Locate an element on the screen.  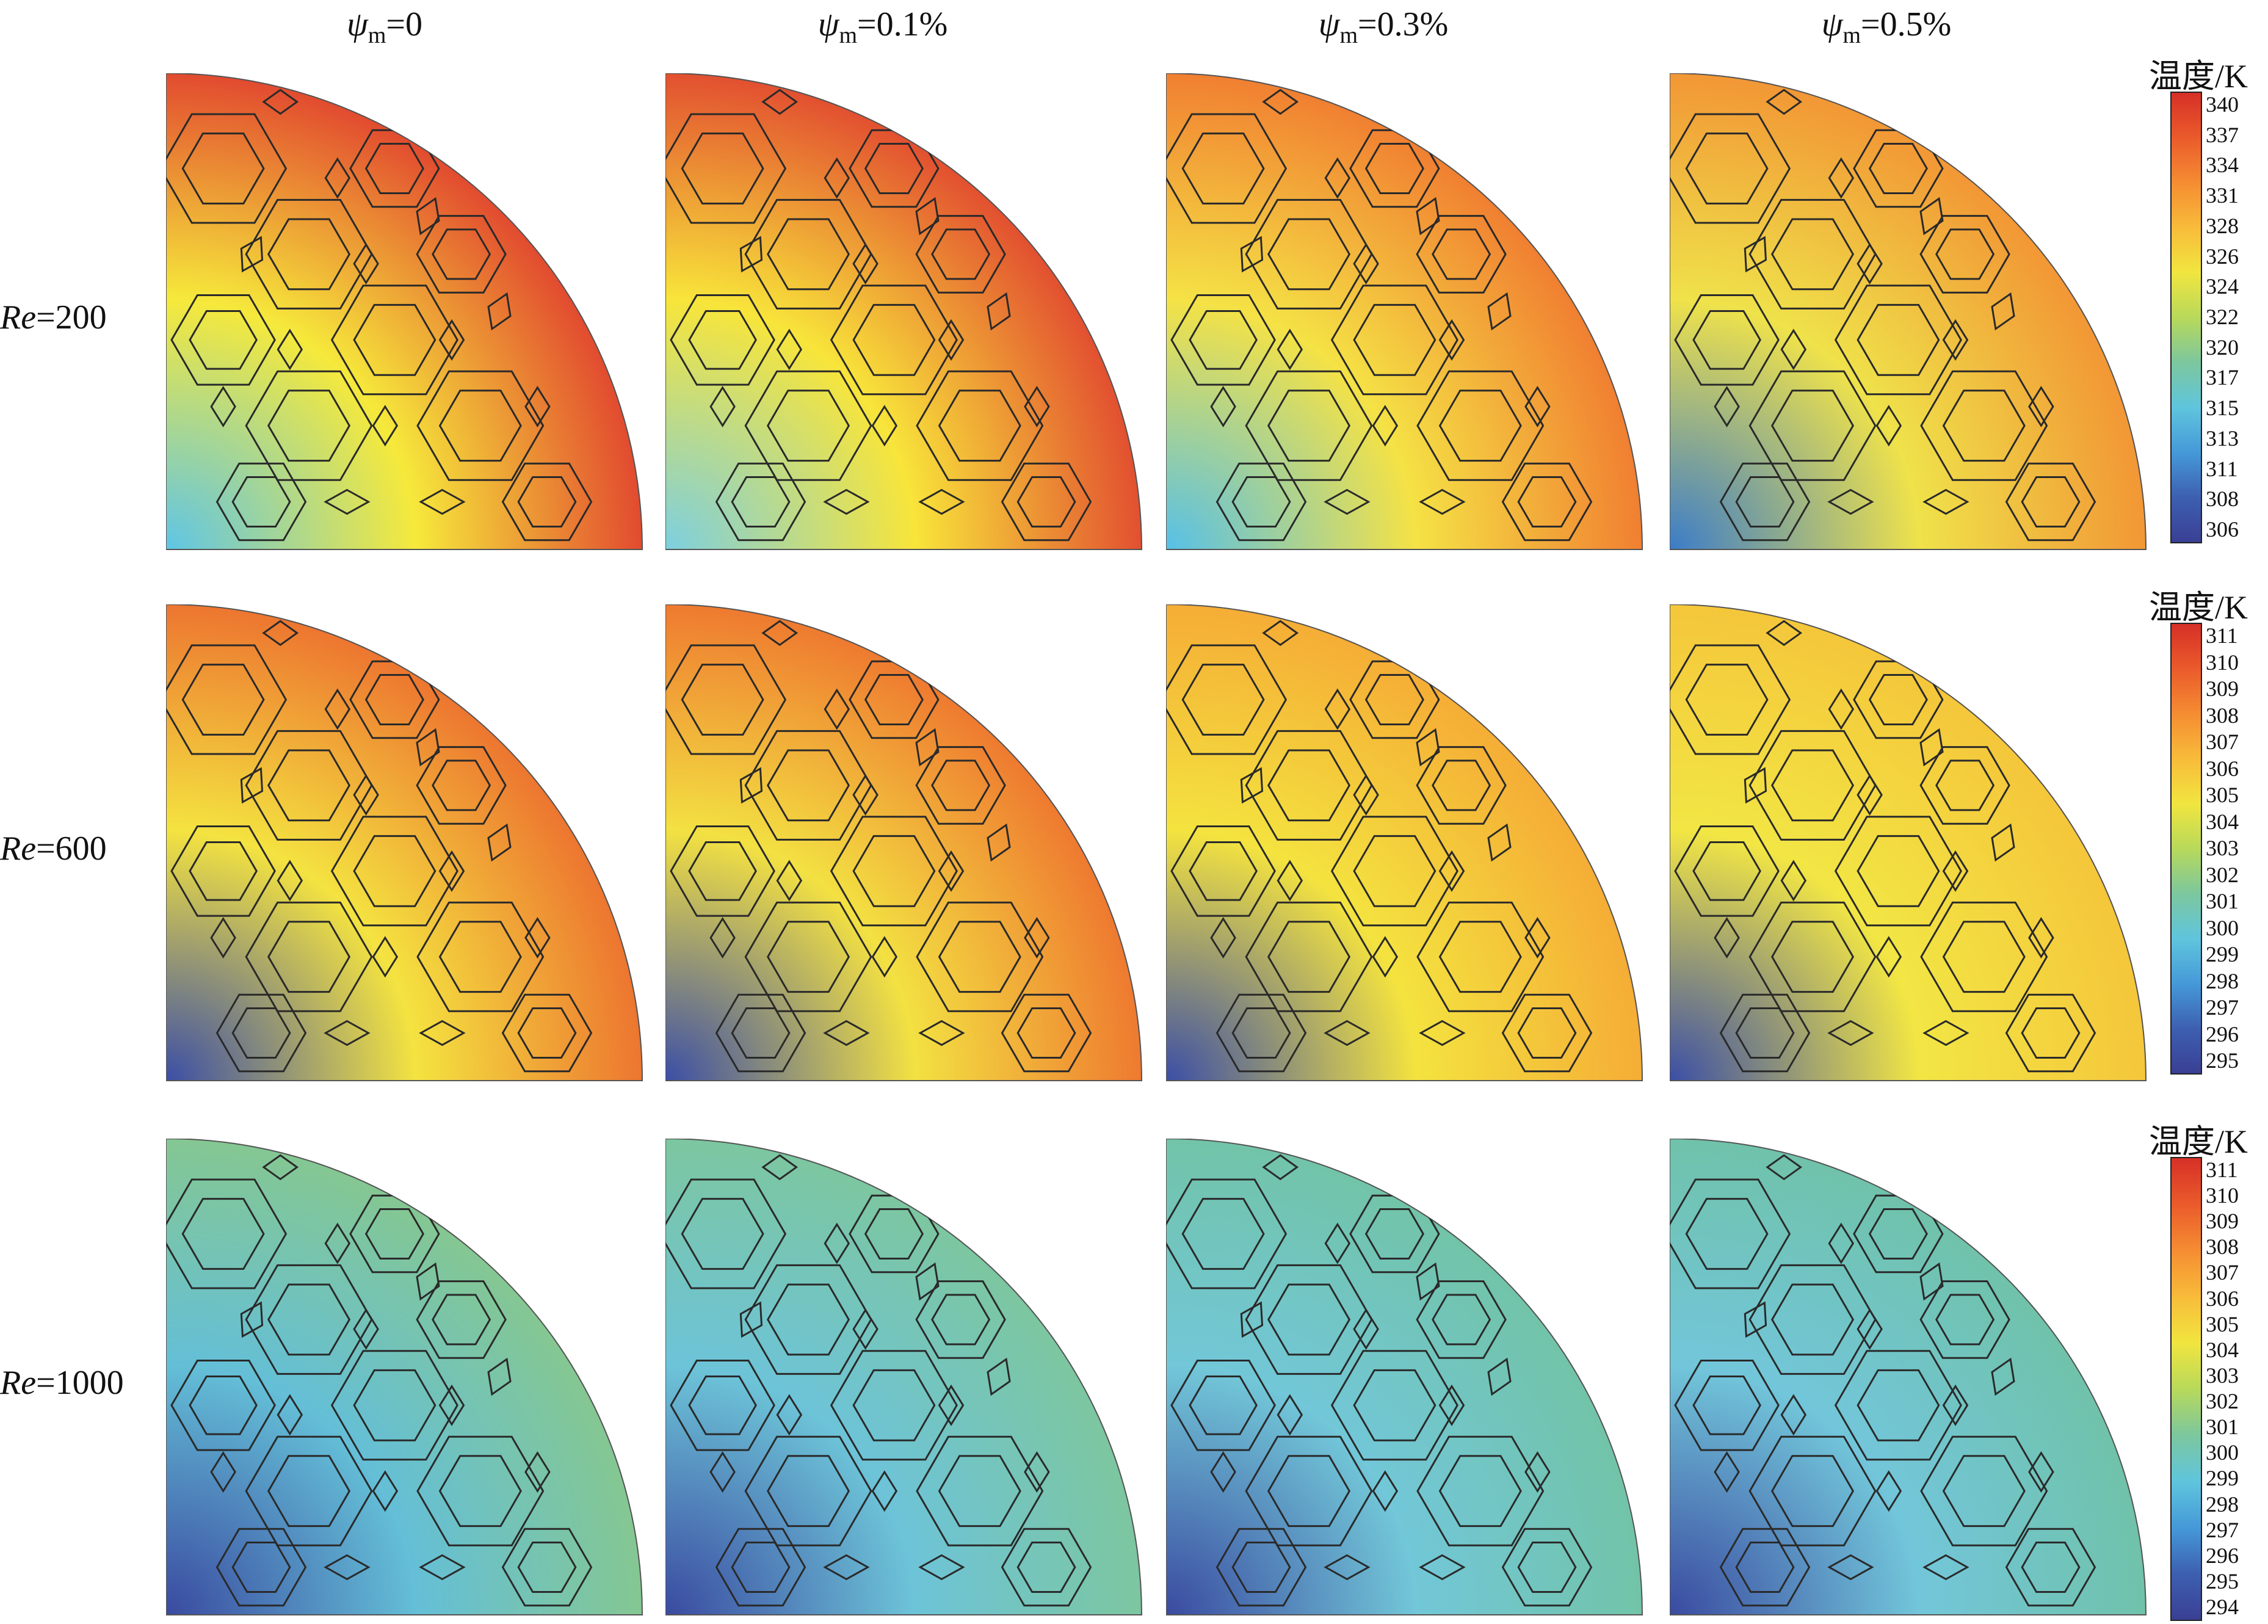
contour-panel-r2-c4 is located at coordinates (1908, 842).